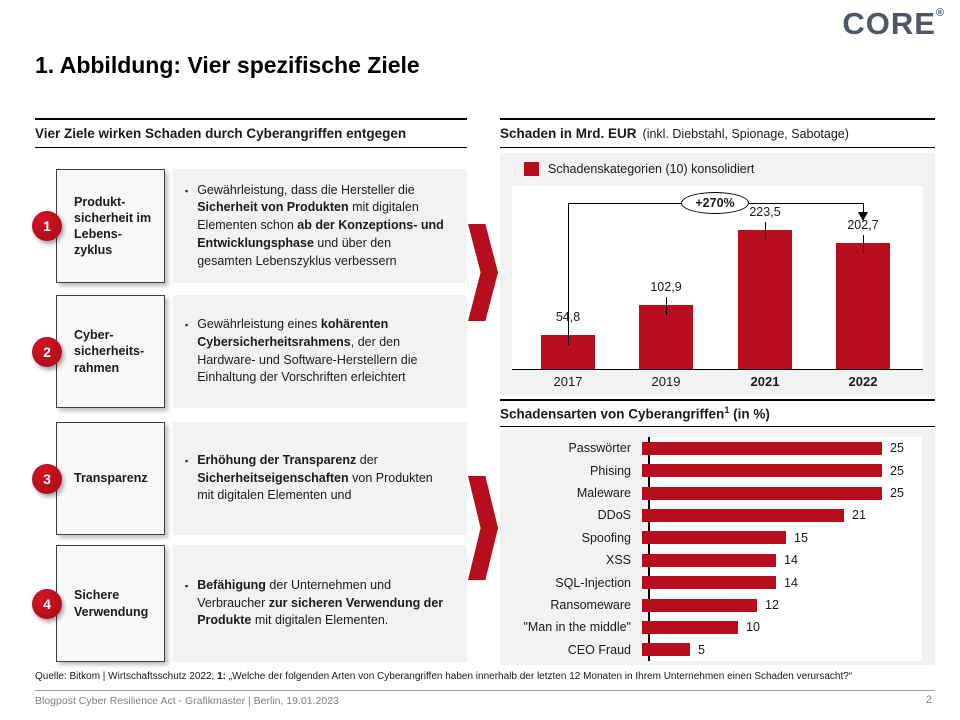 This screenshot has width=960, height=720. Describe the element at coordinates (110, 351) in the screenshot. I see `goal-box-2: Cyber- sicherheits- rahmen` at that location.